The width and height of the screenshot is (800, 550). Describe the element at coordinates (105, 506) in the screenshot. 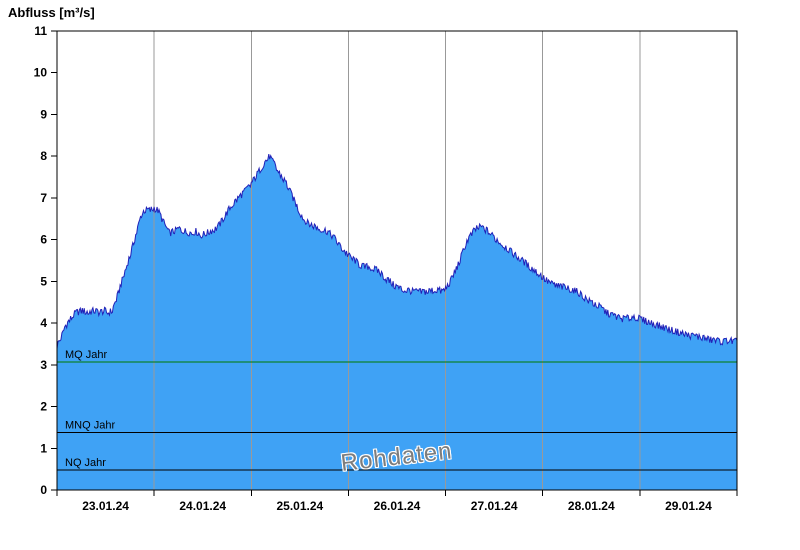

I see `x-tick-label: 23.01.24` at that location.